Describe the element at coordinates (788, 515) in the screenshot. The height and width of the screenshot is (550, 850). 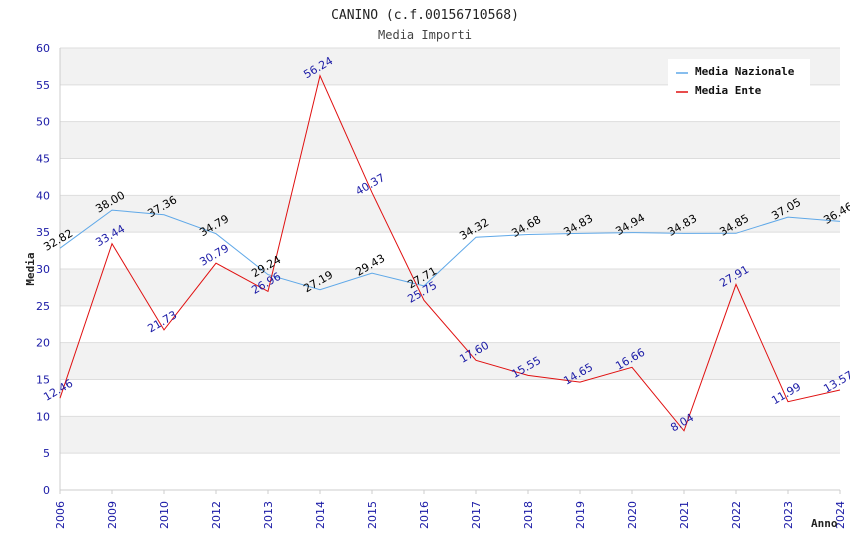
I see `x-tick-label: 2023` at that location.